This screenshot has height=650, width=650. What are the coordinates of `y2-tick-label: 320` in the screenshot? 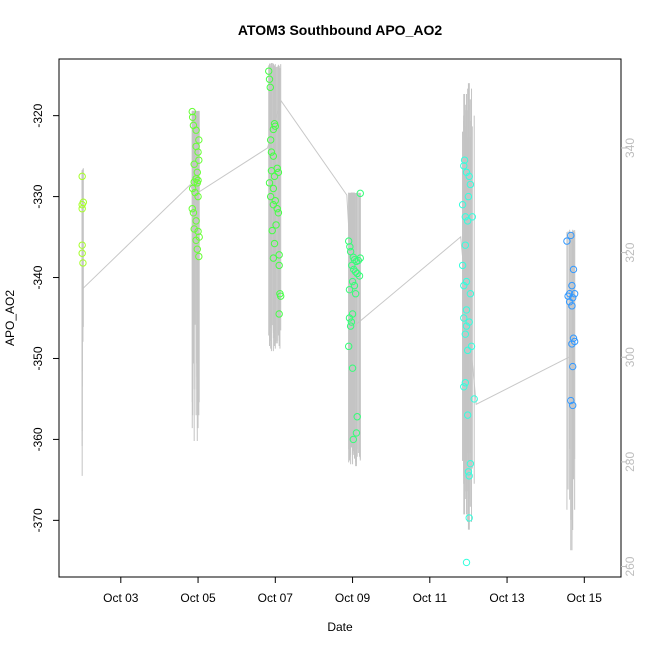 It's located at (630, 252).